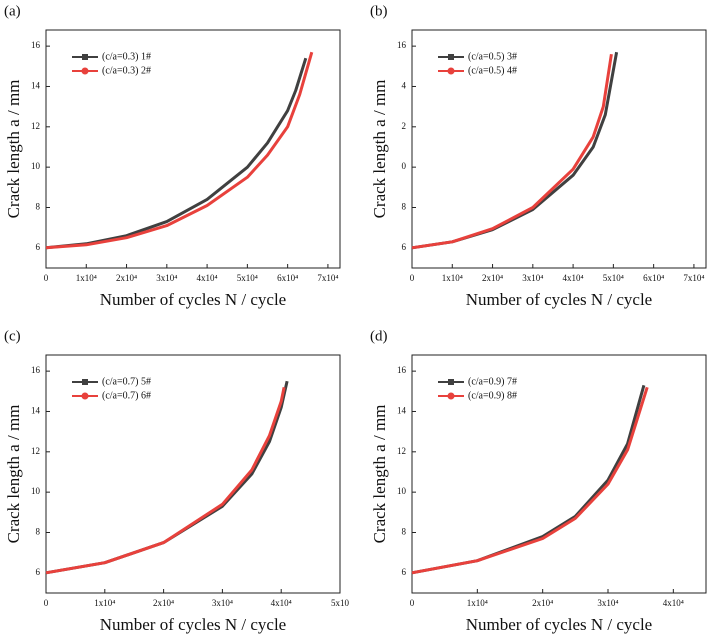 Image resolution: width=713 pixels, height=640 pixels. What do you see at coordinates (126, 381) in the screenshot?
I see `legend-text: (c/a=0.7) 5#` at bounding box center [126, 381].